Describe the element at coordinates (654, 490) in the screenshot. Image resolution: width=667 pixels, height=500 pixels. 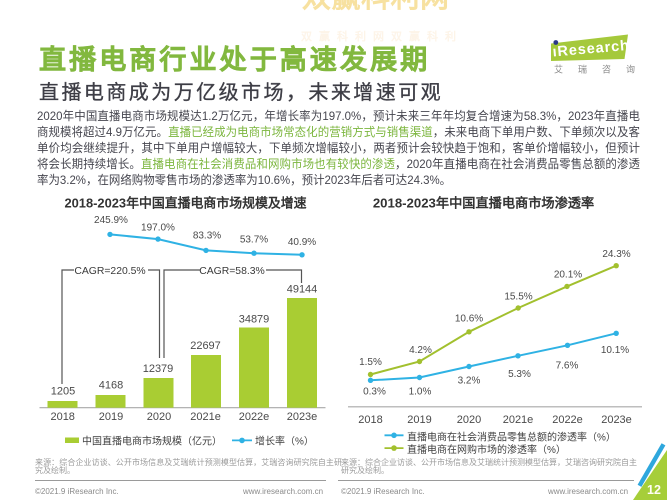
I see `svg-text: 12` at that location.